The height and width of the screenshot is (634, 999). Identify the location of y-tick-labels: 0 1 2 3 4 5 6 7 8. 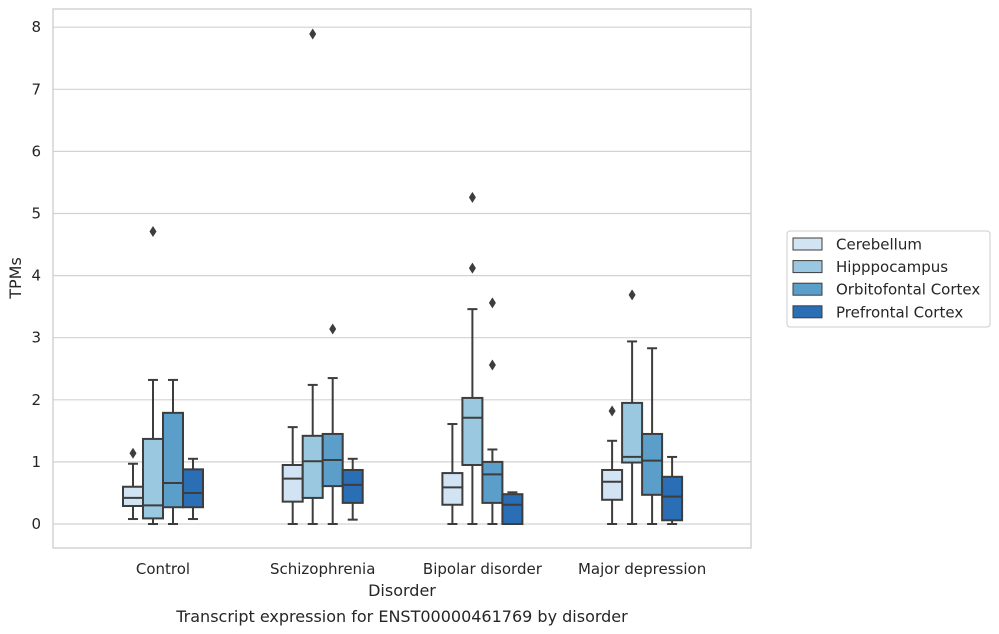
(36, 275).